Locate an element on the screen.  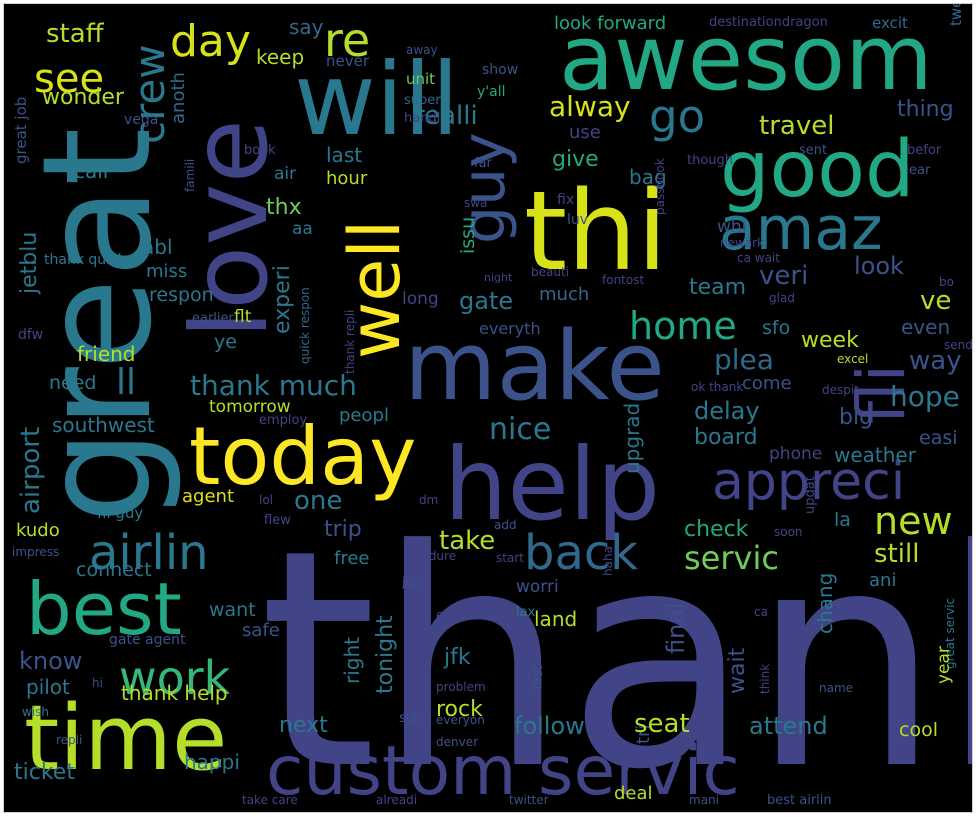
cloud-word-great-job: great job is located at coordinates (21, 130).